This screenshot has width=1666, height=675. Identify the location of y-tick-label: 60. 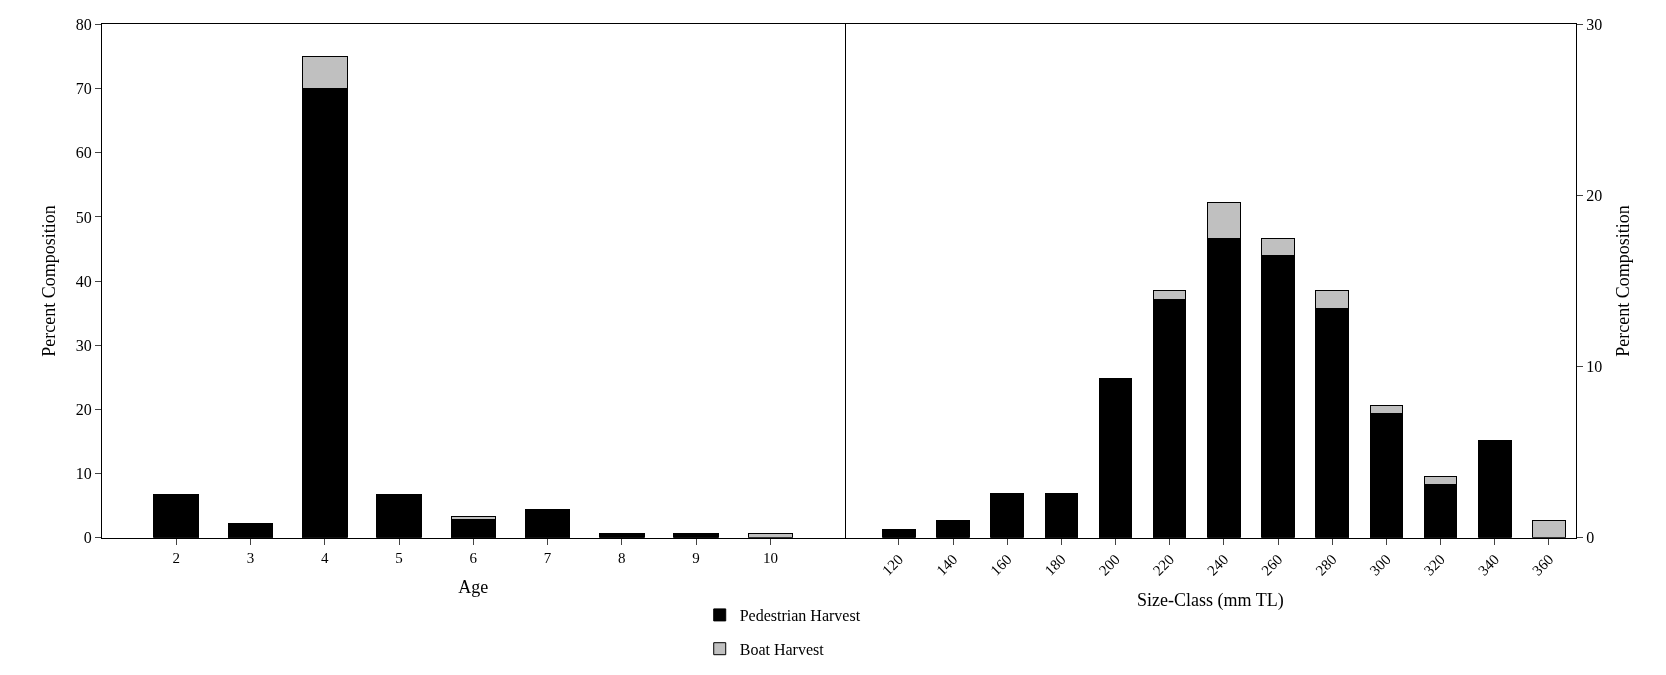
(83, 153).